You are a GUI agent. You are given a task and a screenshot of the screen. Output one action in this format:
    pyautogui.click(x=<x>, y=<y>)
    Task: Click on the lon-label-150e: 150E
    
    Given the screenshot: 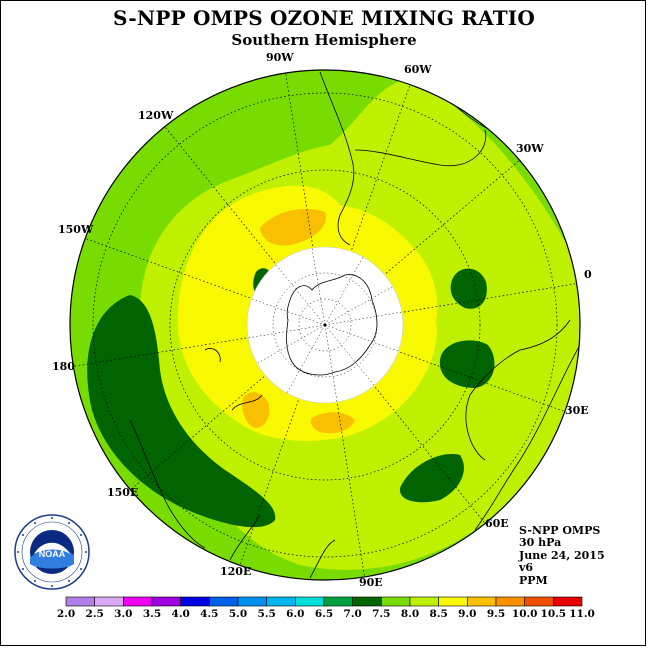 What is the action you would take?
    pyautogui.click(x=123, y=492)
    